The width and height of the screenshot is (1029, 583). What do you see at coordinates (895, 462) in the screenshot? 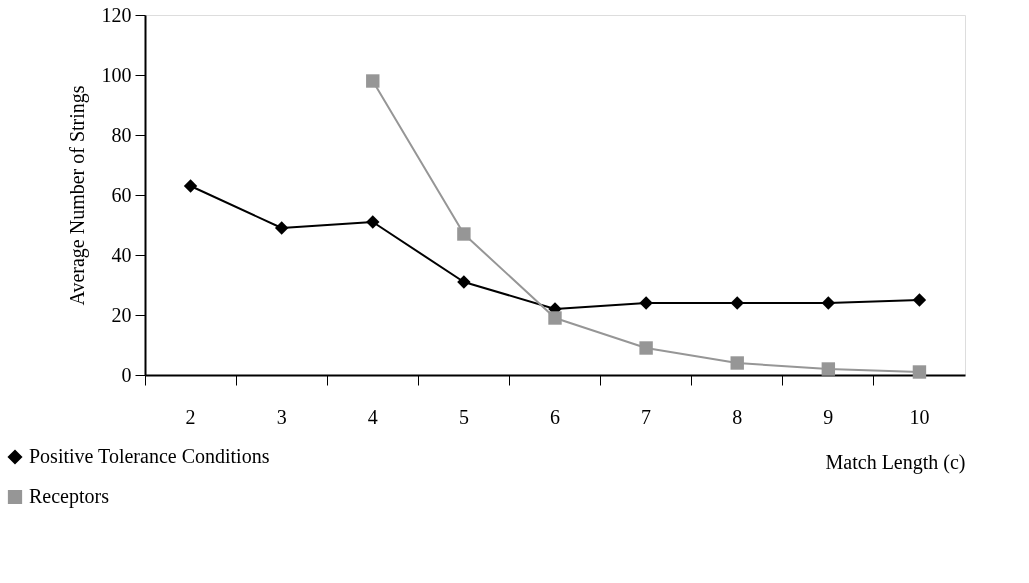
I see `x-axis-title: Match Length (c)` at bounding box center [895, 462].